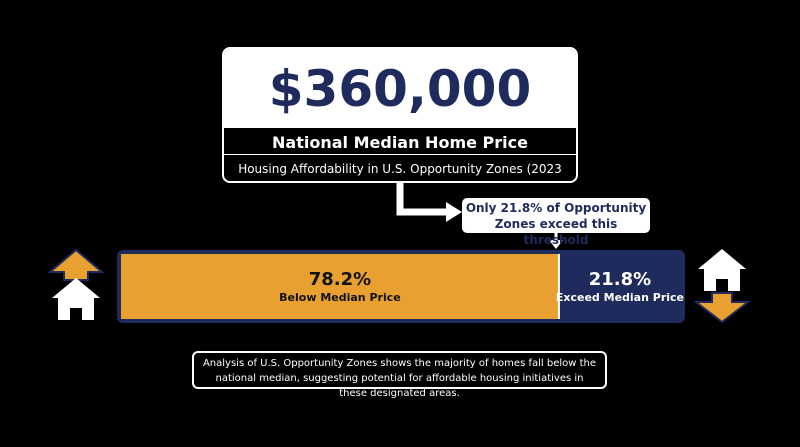 This screenshot has height=447, width=800. What do you see at coordinates (556, 244) in the screenshot?
I see `pointer-head` at bounding box center [556, 244].